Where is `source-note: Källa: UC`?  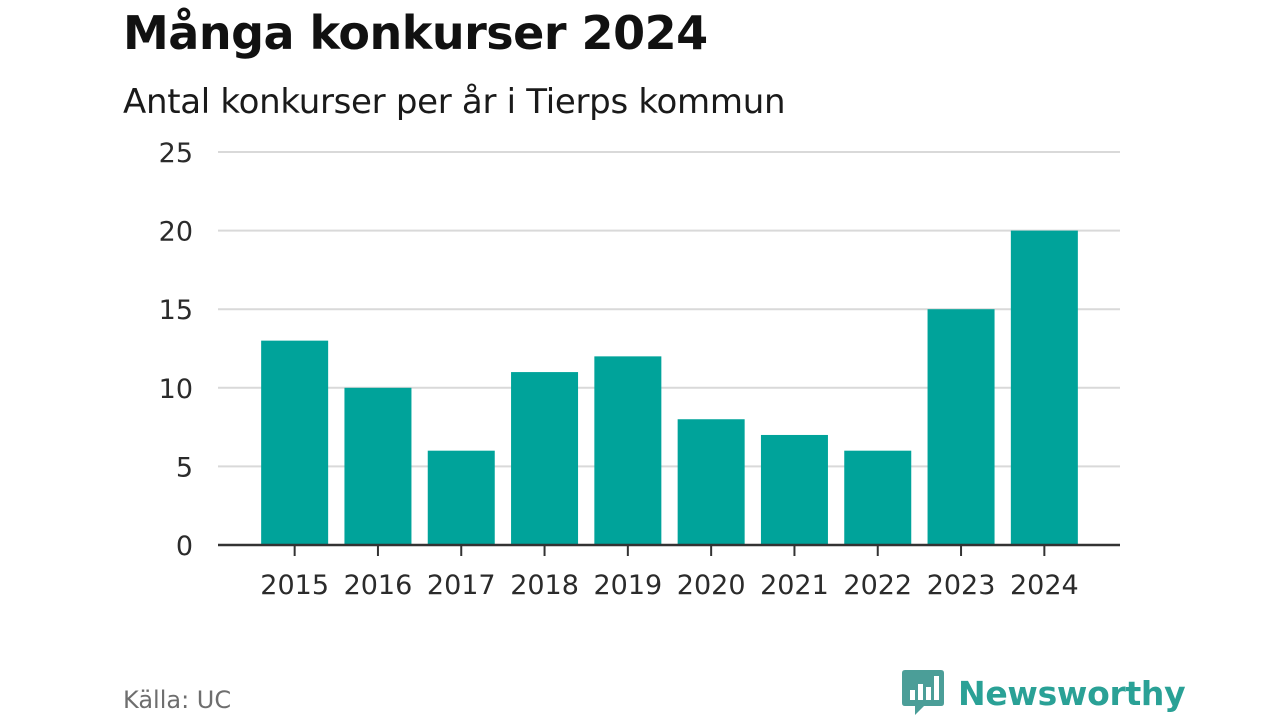 source-note: Källa: UC is located at coordinates (177, 700).